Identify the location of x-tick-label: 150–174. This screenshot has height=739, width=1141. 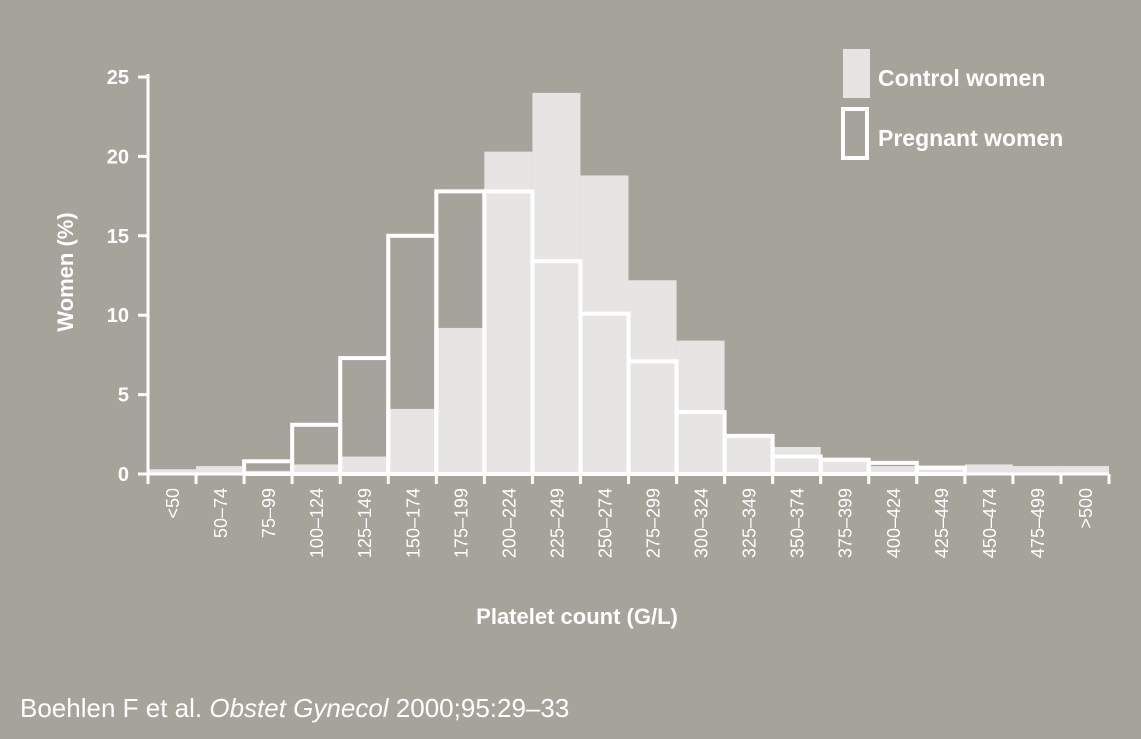
(413, 523).